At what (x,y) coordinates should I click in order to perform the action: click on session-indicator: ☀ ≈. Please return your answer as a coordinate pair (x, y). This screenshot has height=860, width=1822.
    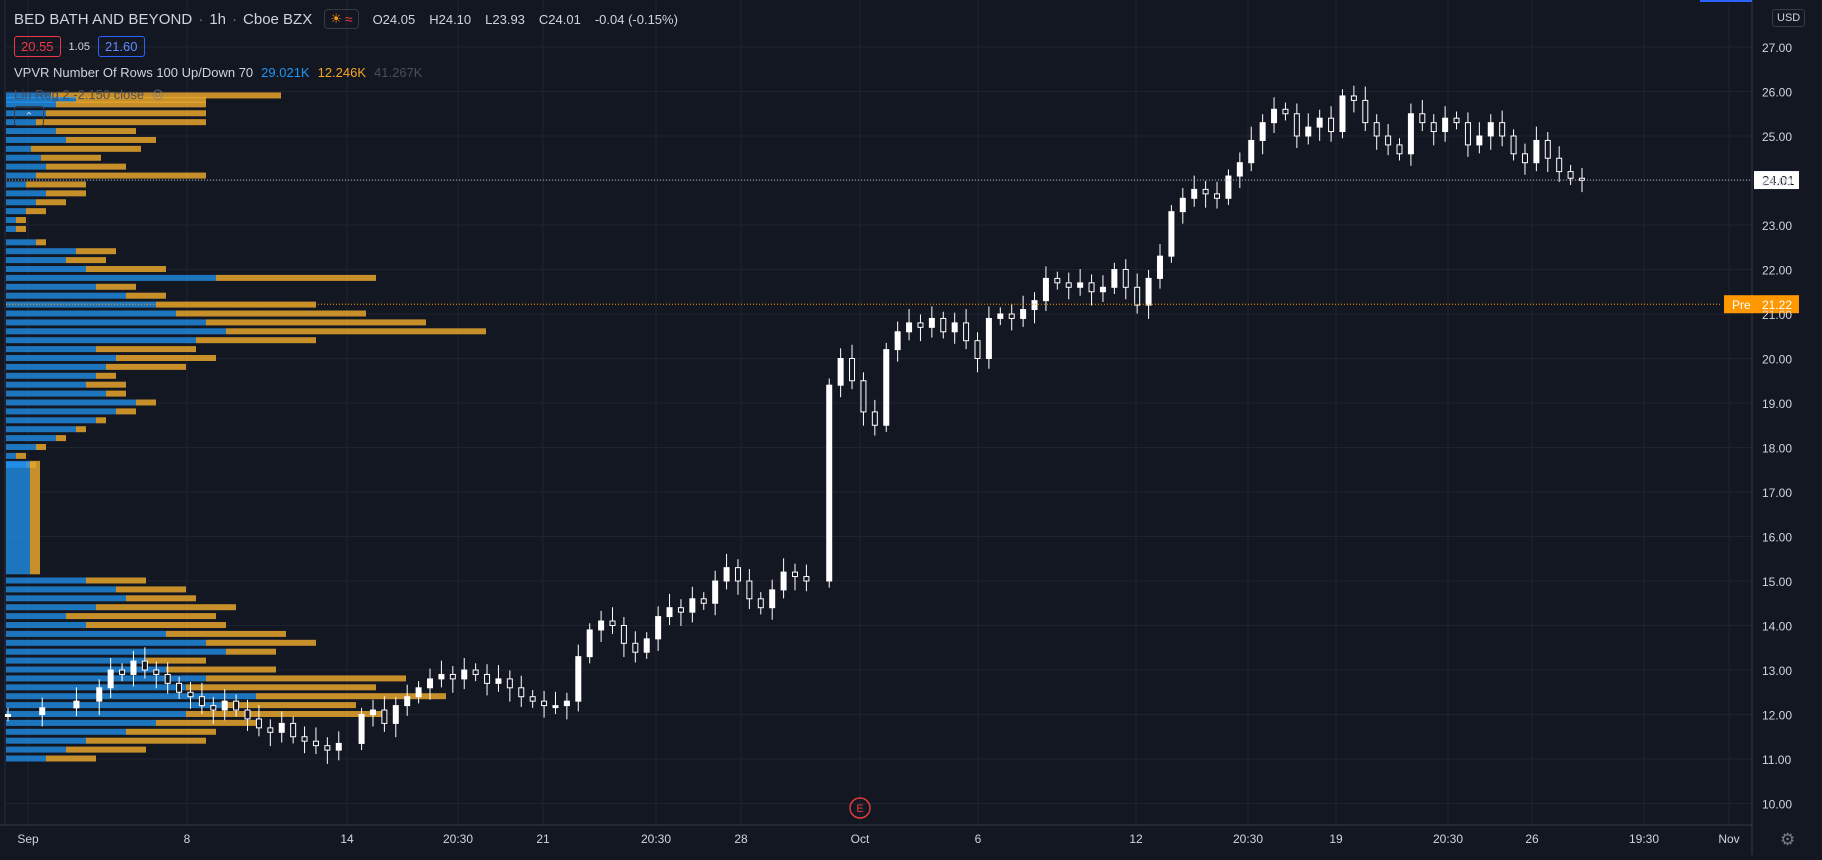
    Looking at the image, I should click on (341, 19).